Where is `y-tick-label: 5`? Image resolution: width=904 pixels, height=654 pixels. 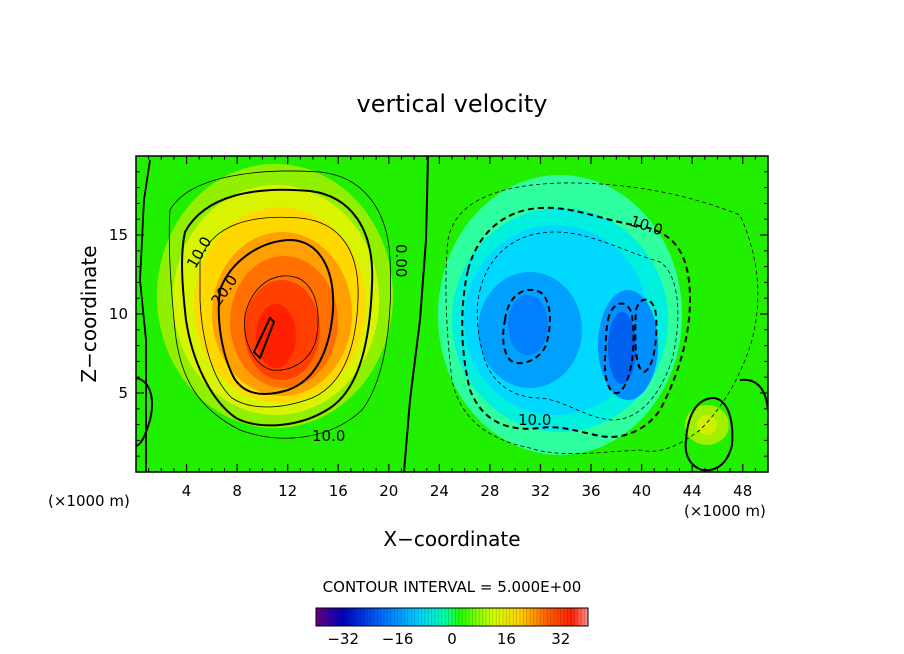 y-tick-label: 5 is located at coordinates (123, 393).